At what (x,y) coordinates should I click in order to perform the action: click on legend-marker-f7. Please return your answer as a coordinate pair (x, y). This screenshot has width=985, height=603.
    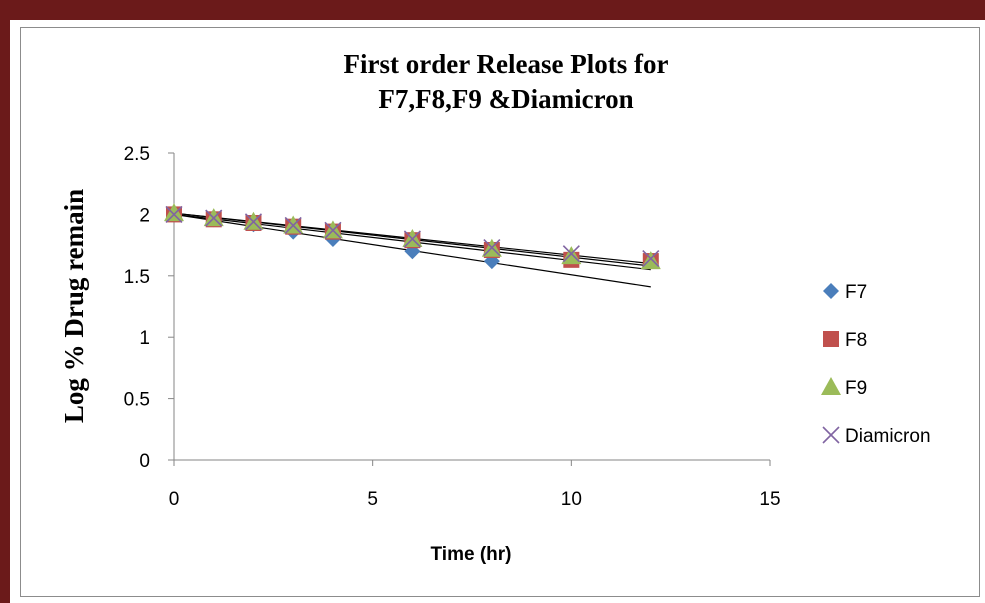
    Looking at the image, I should click on (831, 291).